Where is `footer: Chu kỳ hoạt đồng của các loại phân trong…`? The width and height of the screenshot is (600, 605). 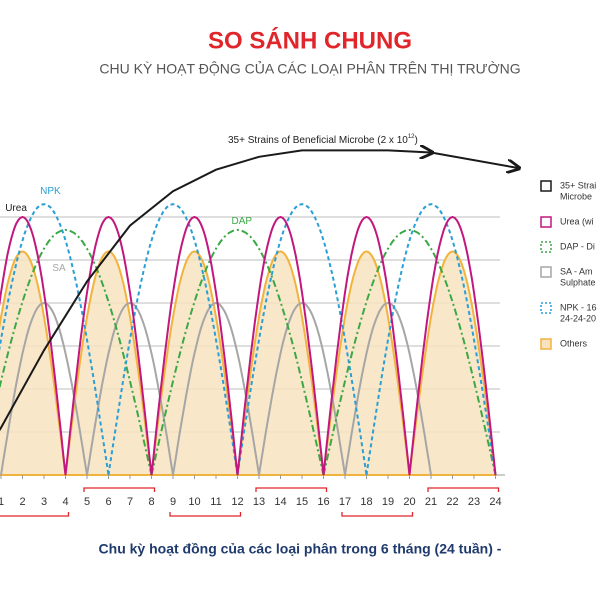 footer: Chu kỳ hoạt đồng của các loại phân trong… is located at coordinates (300, 549).